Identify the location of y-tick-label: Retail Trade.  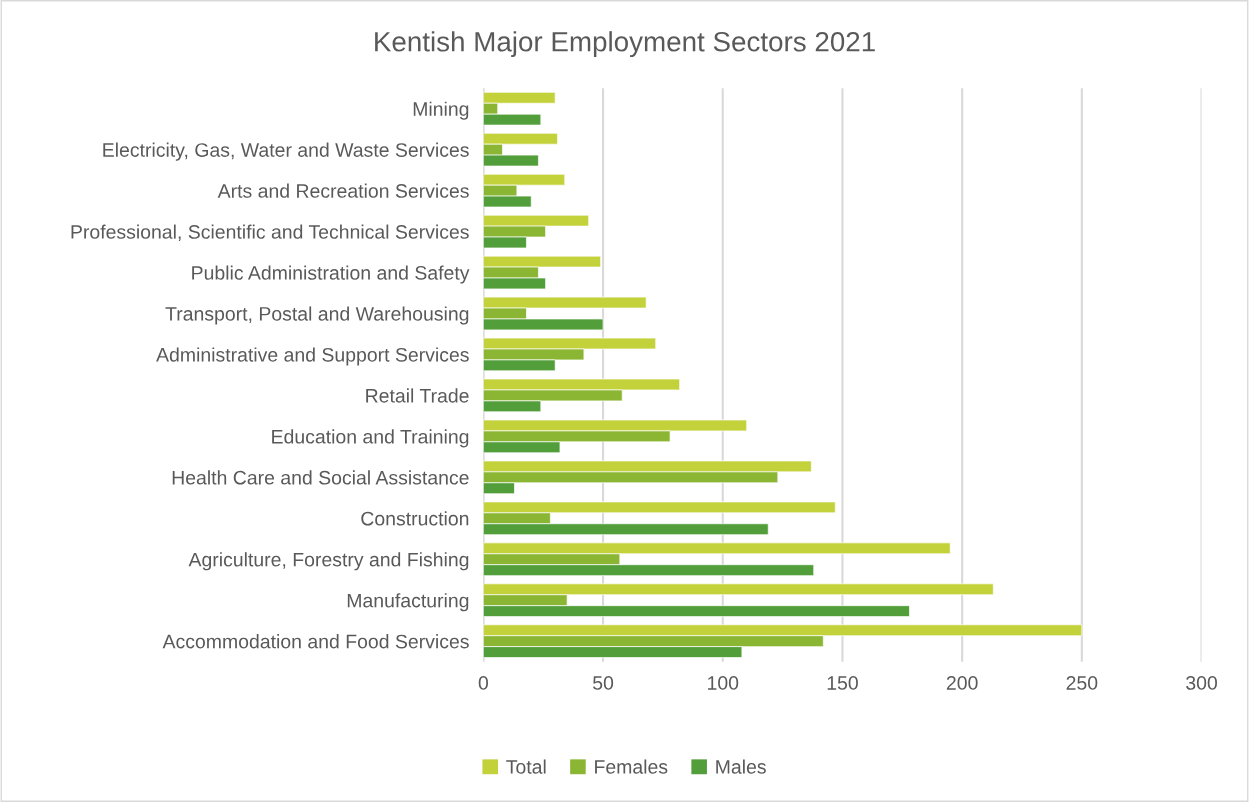
(417, 395).